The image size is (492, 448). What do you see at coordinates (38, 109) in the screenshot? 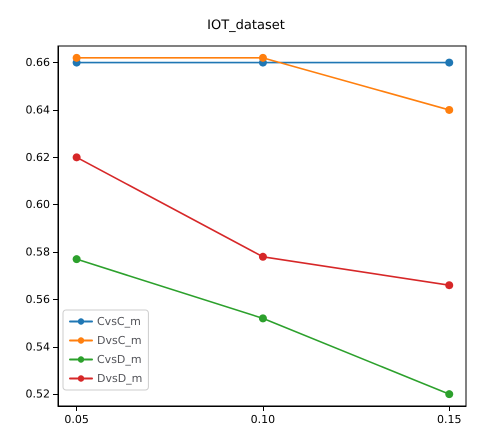
I see `y-tick-label: 0.64` at bounding box center [38, 109].